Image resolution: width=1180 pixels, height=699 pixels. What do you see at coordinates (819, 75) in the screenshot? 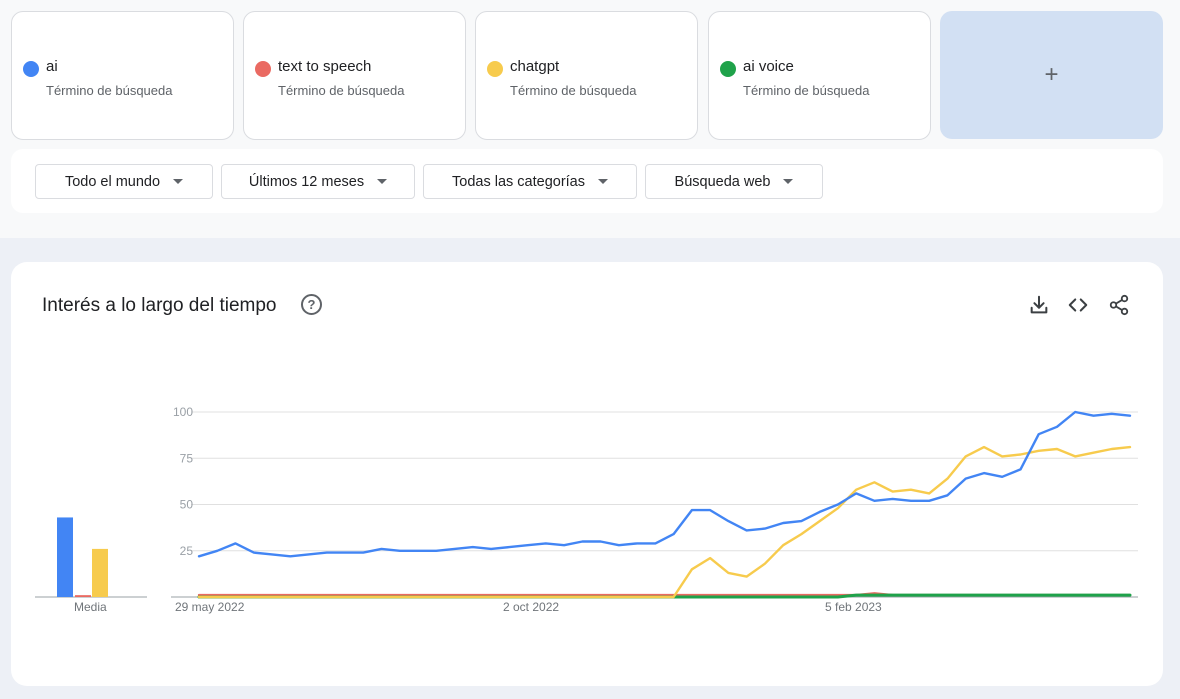
I see `term-card-ai-voice: ai voice Término de búsqueda` at bounding box center [819, 75].